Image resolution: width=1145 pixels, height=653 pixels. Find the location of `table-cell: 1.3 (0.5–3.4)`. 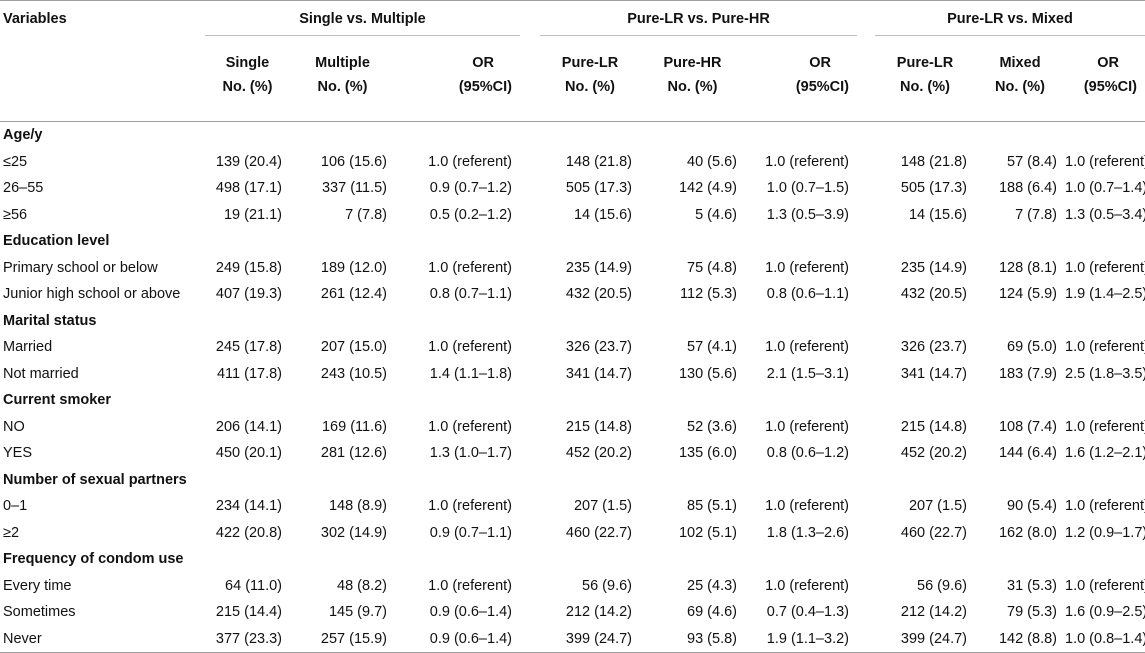

table-cell: 1.3 (0.5–3.4) is located at coordinates (1105, 215).